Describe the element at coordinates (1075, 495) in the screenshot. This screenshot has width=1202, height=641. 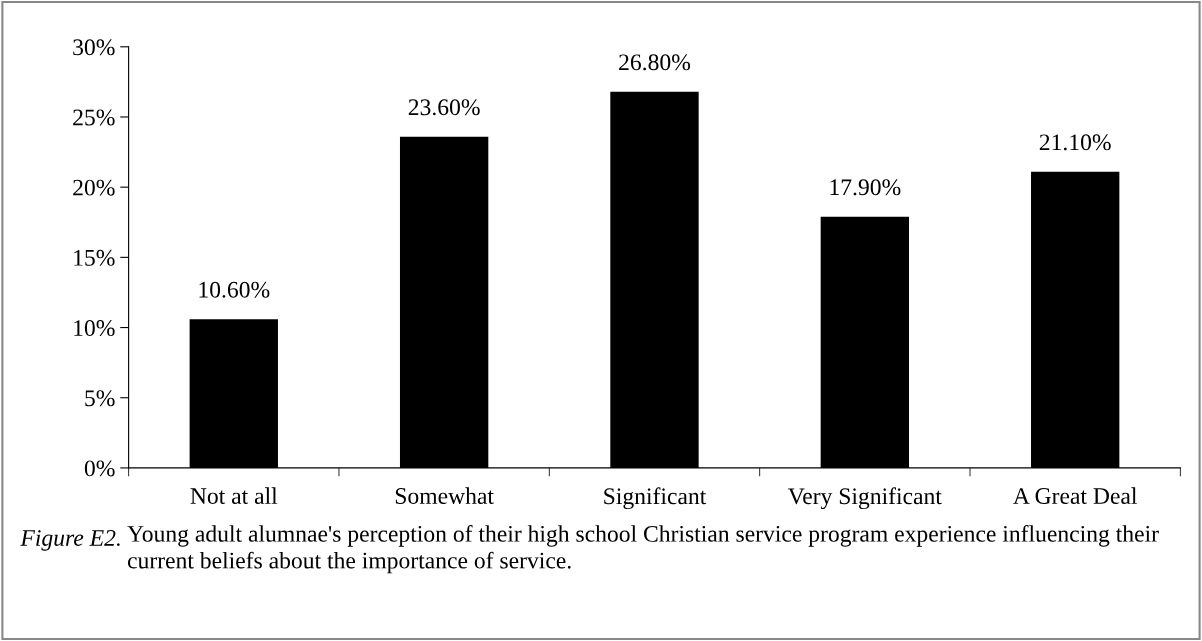
I see `x-tick-label: A Great Deal` at that location.